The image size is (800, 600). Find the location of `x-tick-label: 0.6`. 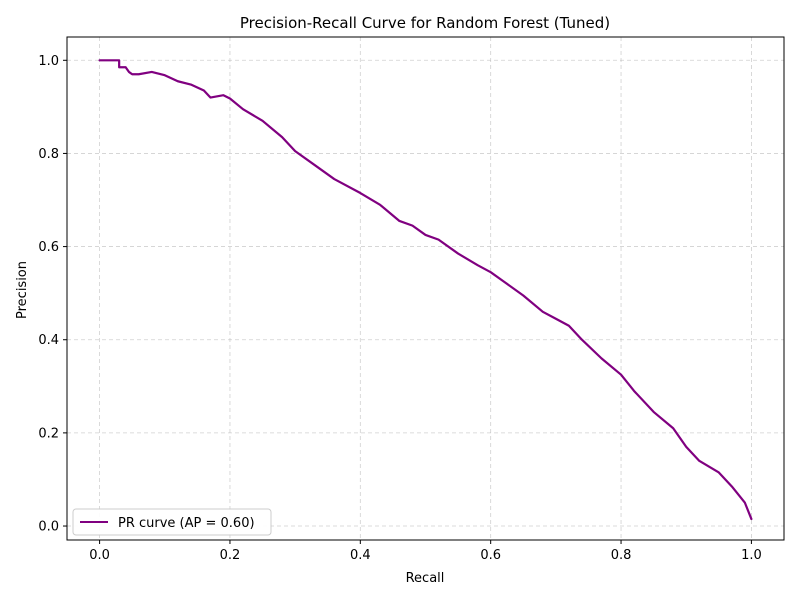

x-tick-label: 0.6 is located at coordinates (490, 555).